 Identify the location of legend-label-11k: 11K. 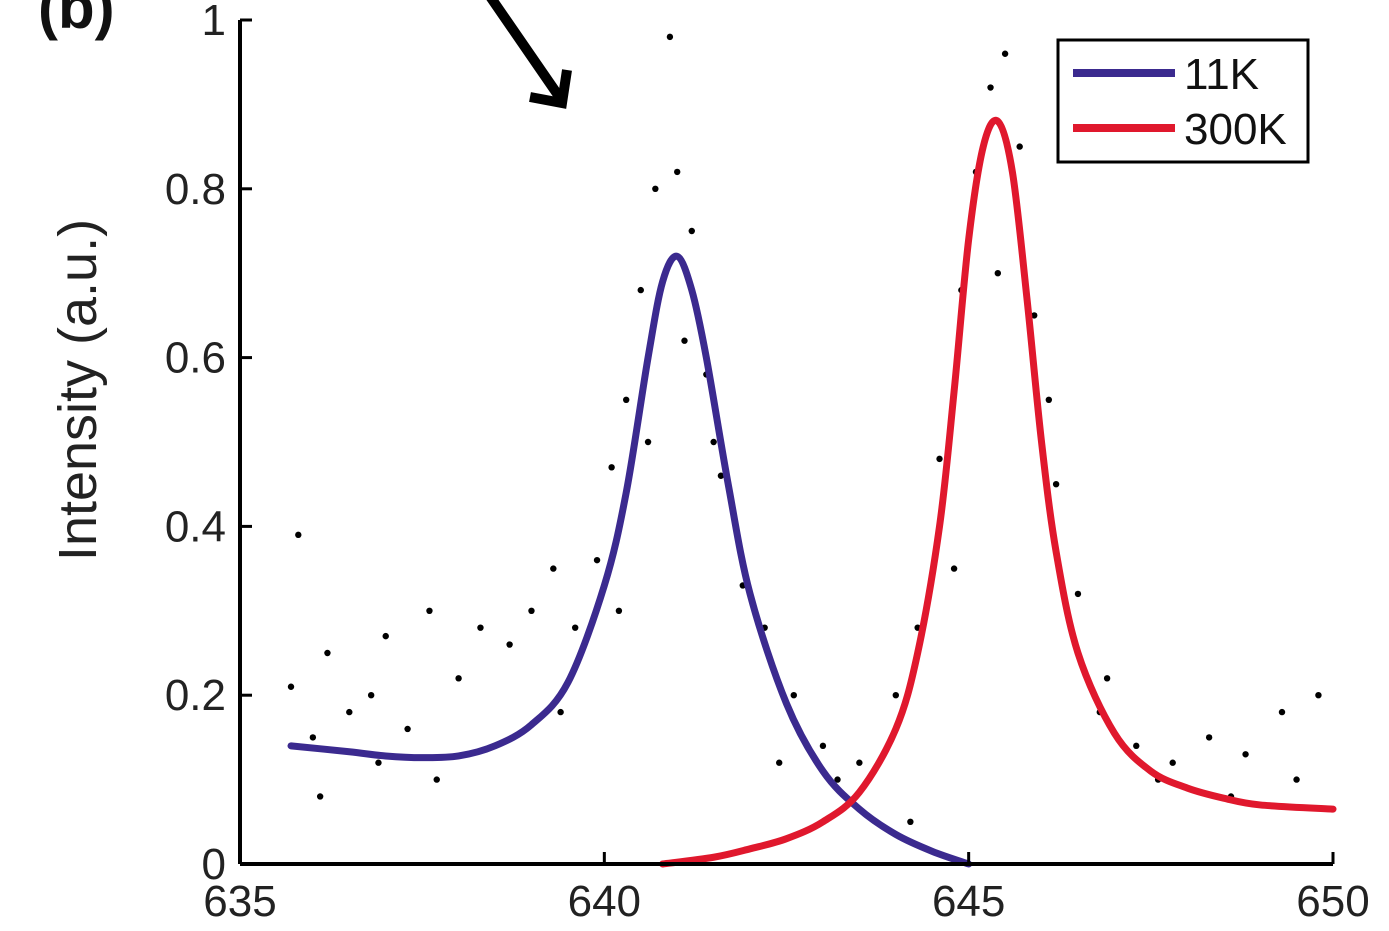
(1221, 74).